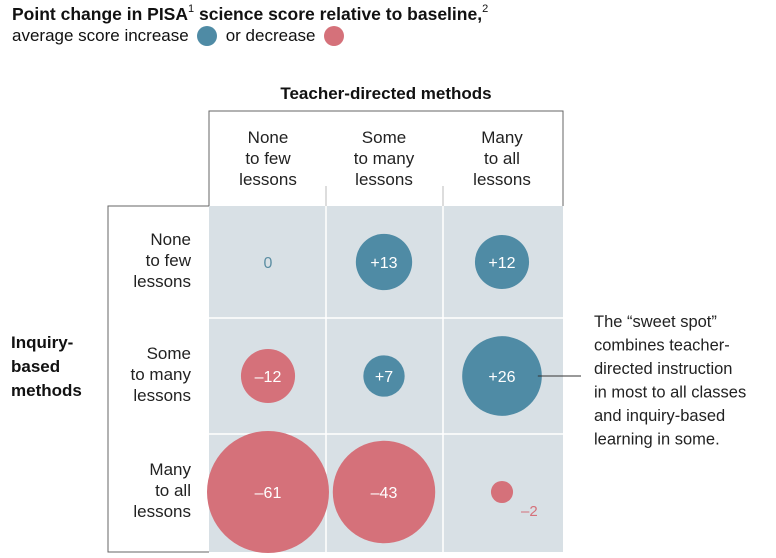 The image size is (776, 558). Describe the element at coordinates (485, 9) in the screenshot. I see `footnote-2: 2` at that location.